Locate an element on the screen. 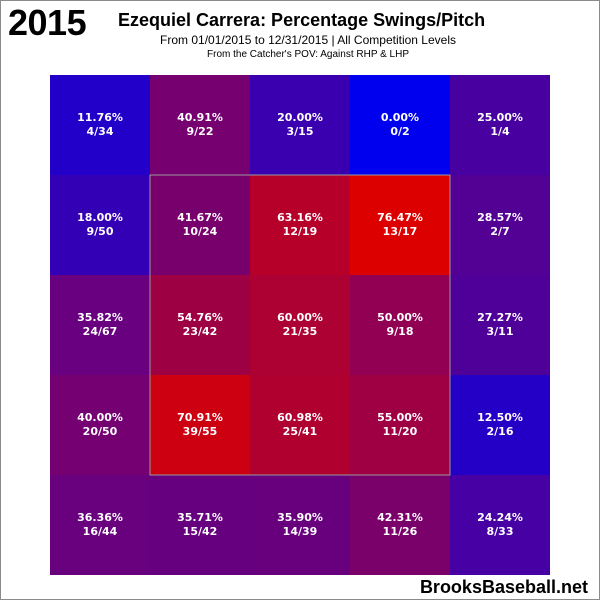 This screenshot has height=600, width=600. heatmap-cell-r0-c3 is located at coordinates (400, 125).